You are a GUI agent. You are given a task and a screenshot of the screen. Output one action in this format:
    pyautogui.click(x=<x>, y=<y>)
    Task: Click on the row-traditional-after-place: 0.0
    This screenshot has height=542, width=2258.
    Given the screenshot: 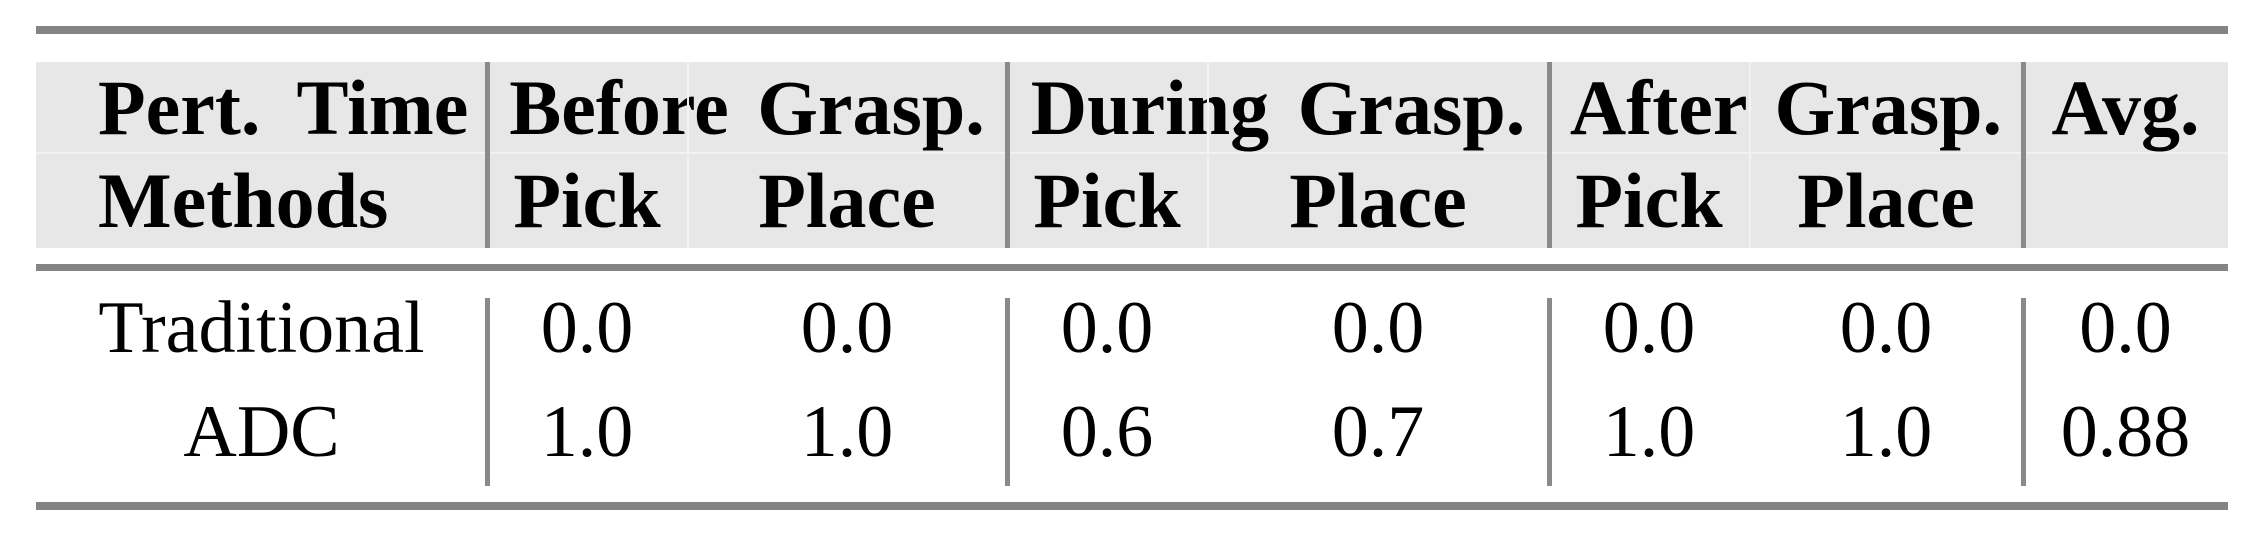 What is the action you would take?
    pyautogui.click(x=1886, y=328)
    